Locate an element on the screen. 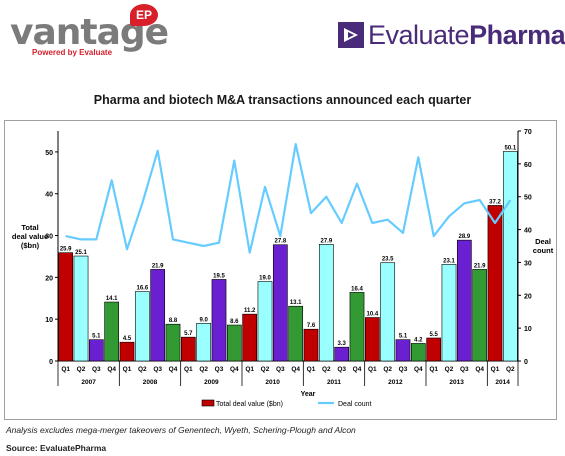 The image size is (565, 456). bar-data-label: 16.4 is located at coordinates (357, 289).